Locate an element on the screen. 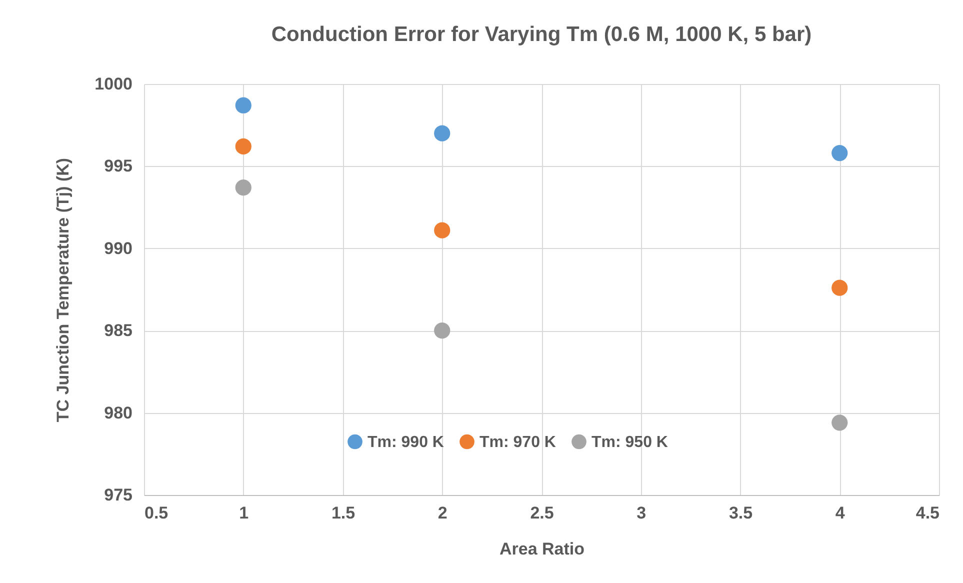 This screenshot has height=583, width=963. x-tick-label: 3 is located at coordinates (641, 513).